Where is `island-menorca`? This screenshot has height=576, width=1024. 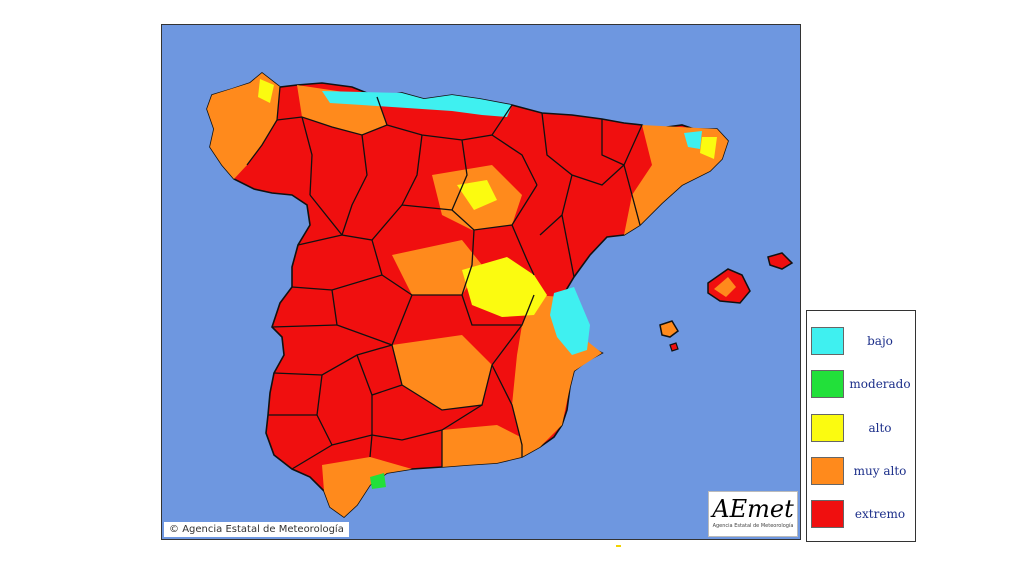
island-menorca is located at coordinates (780, 261).